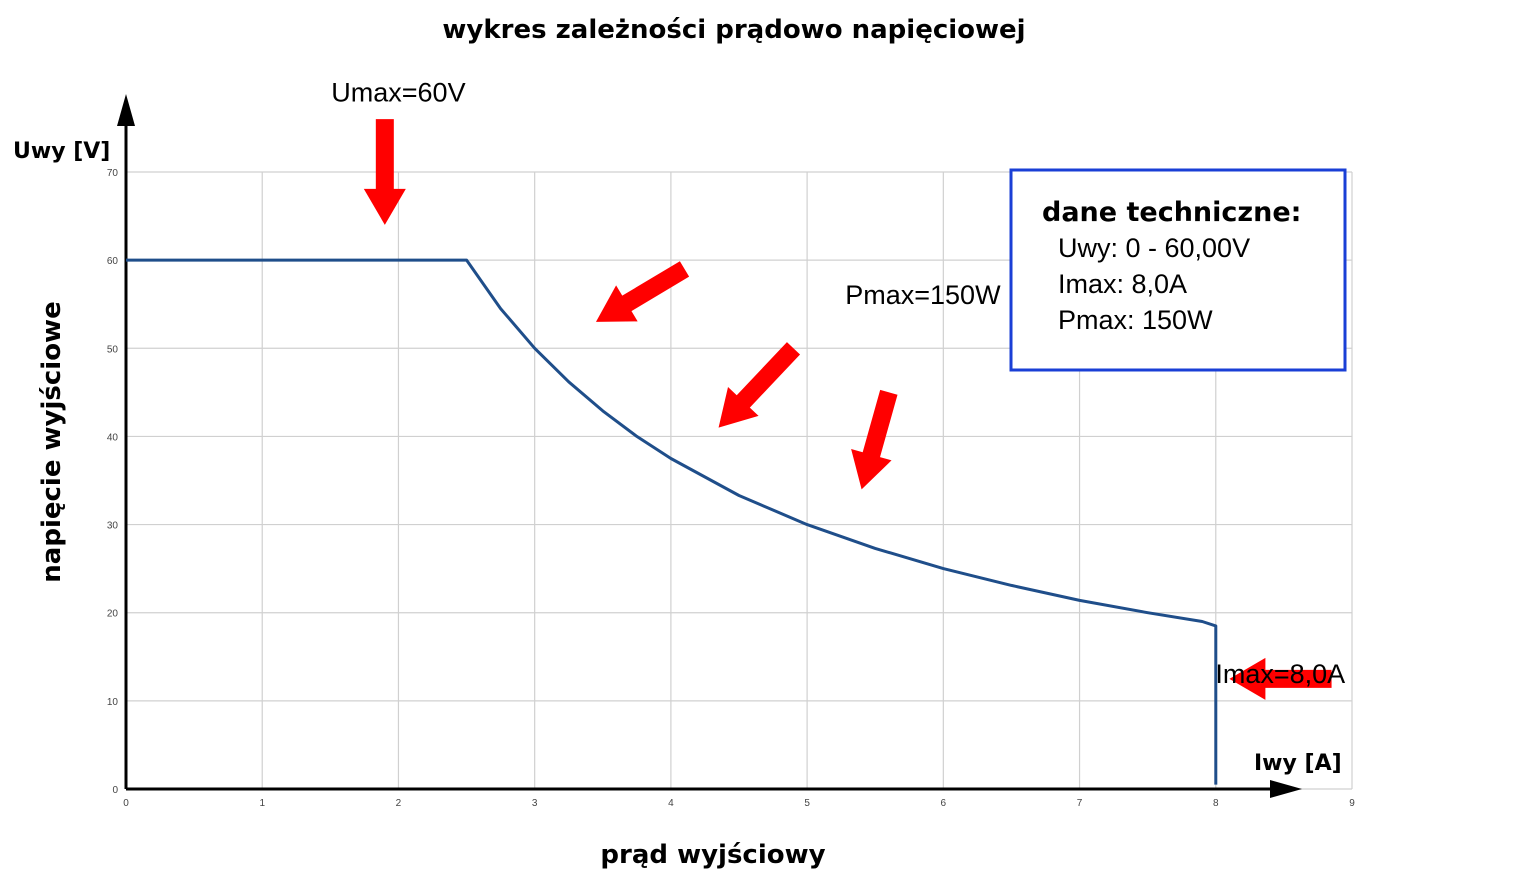 This screenshot has height=886, width=1514. Describe the element at coordinates (807, 803) in the screenshot. I see `x-tick-label: 5` at that location.